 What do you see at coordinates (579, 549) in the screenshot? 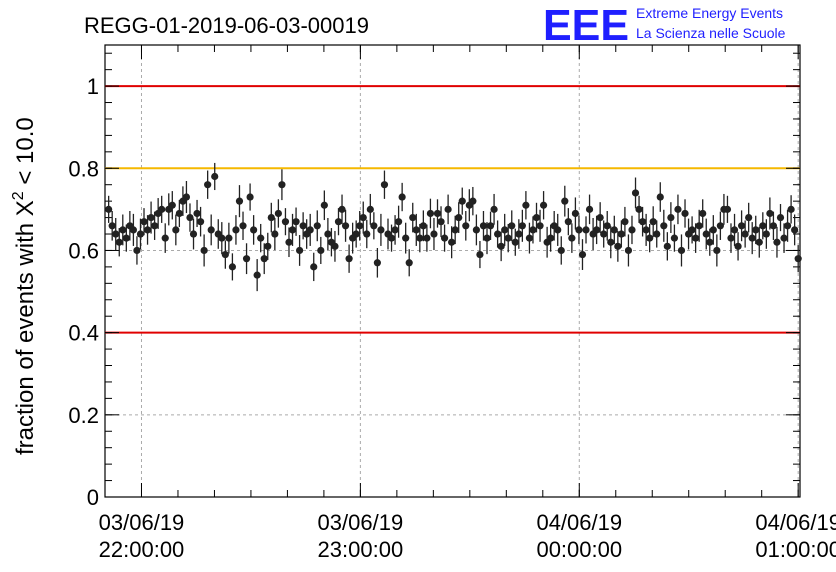
I see `x-tick-label-time: 00:00:00` at bounding box center [579, 549].